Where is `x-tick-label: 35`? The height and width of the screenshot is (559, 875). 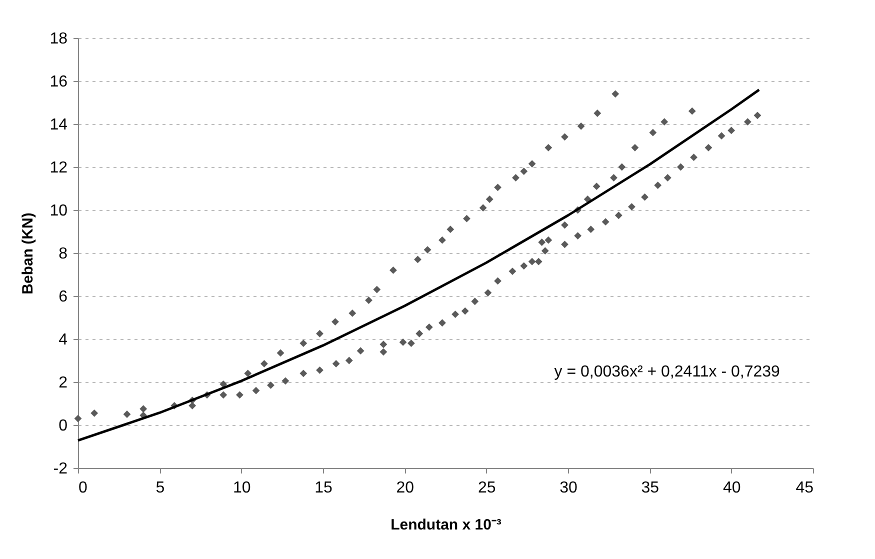 x-tick-label: 35 is located at coordinates (650, 488).